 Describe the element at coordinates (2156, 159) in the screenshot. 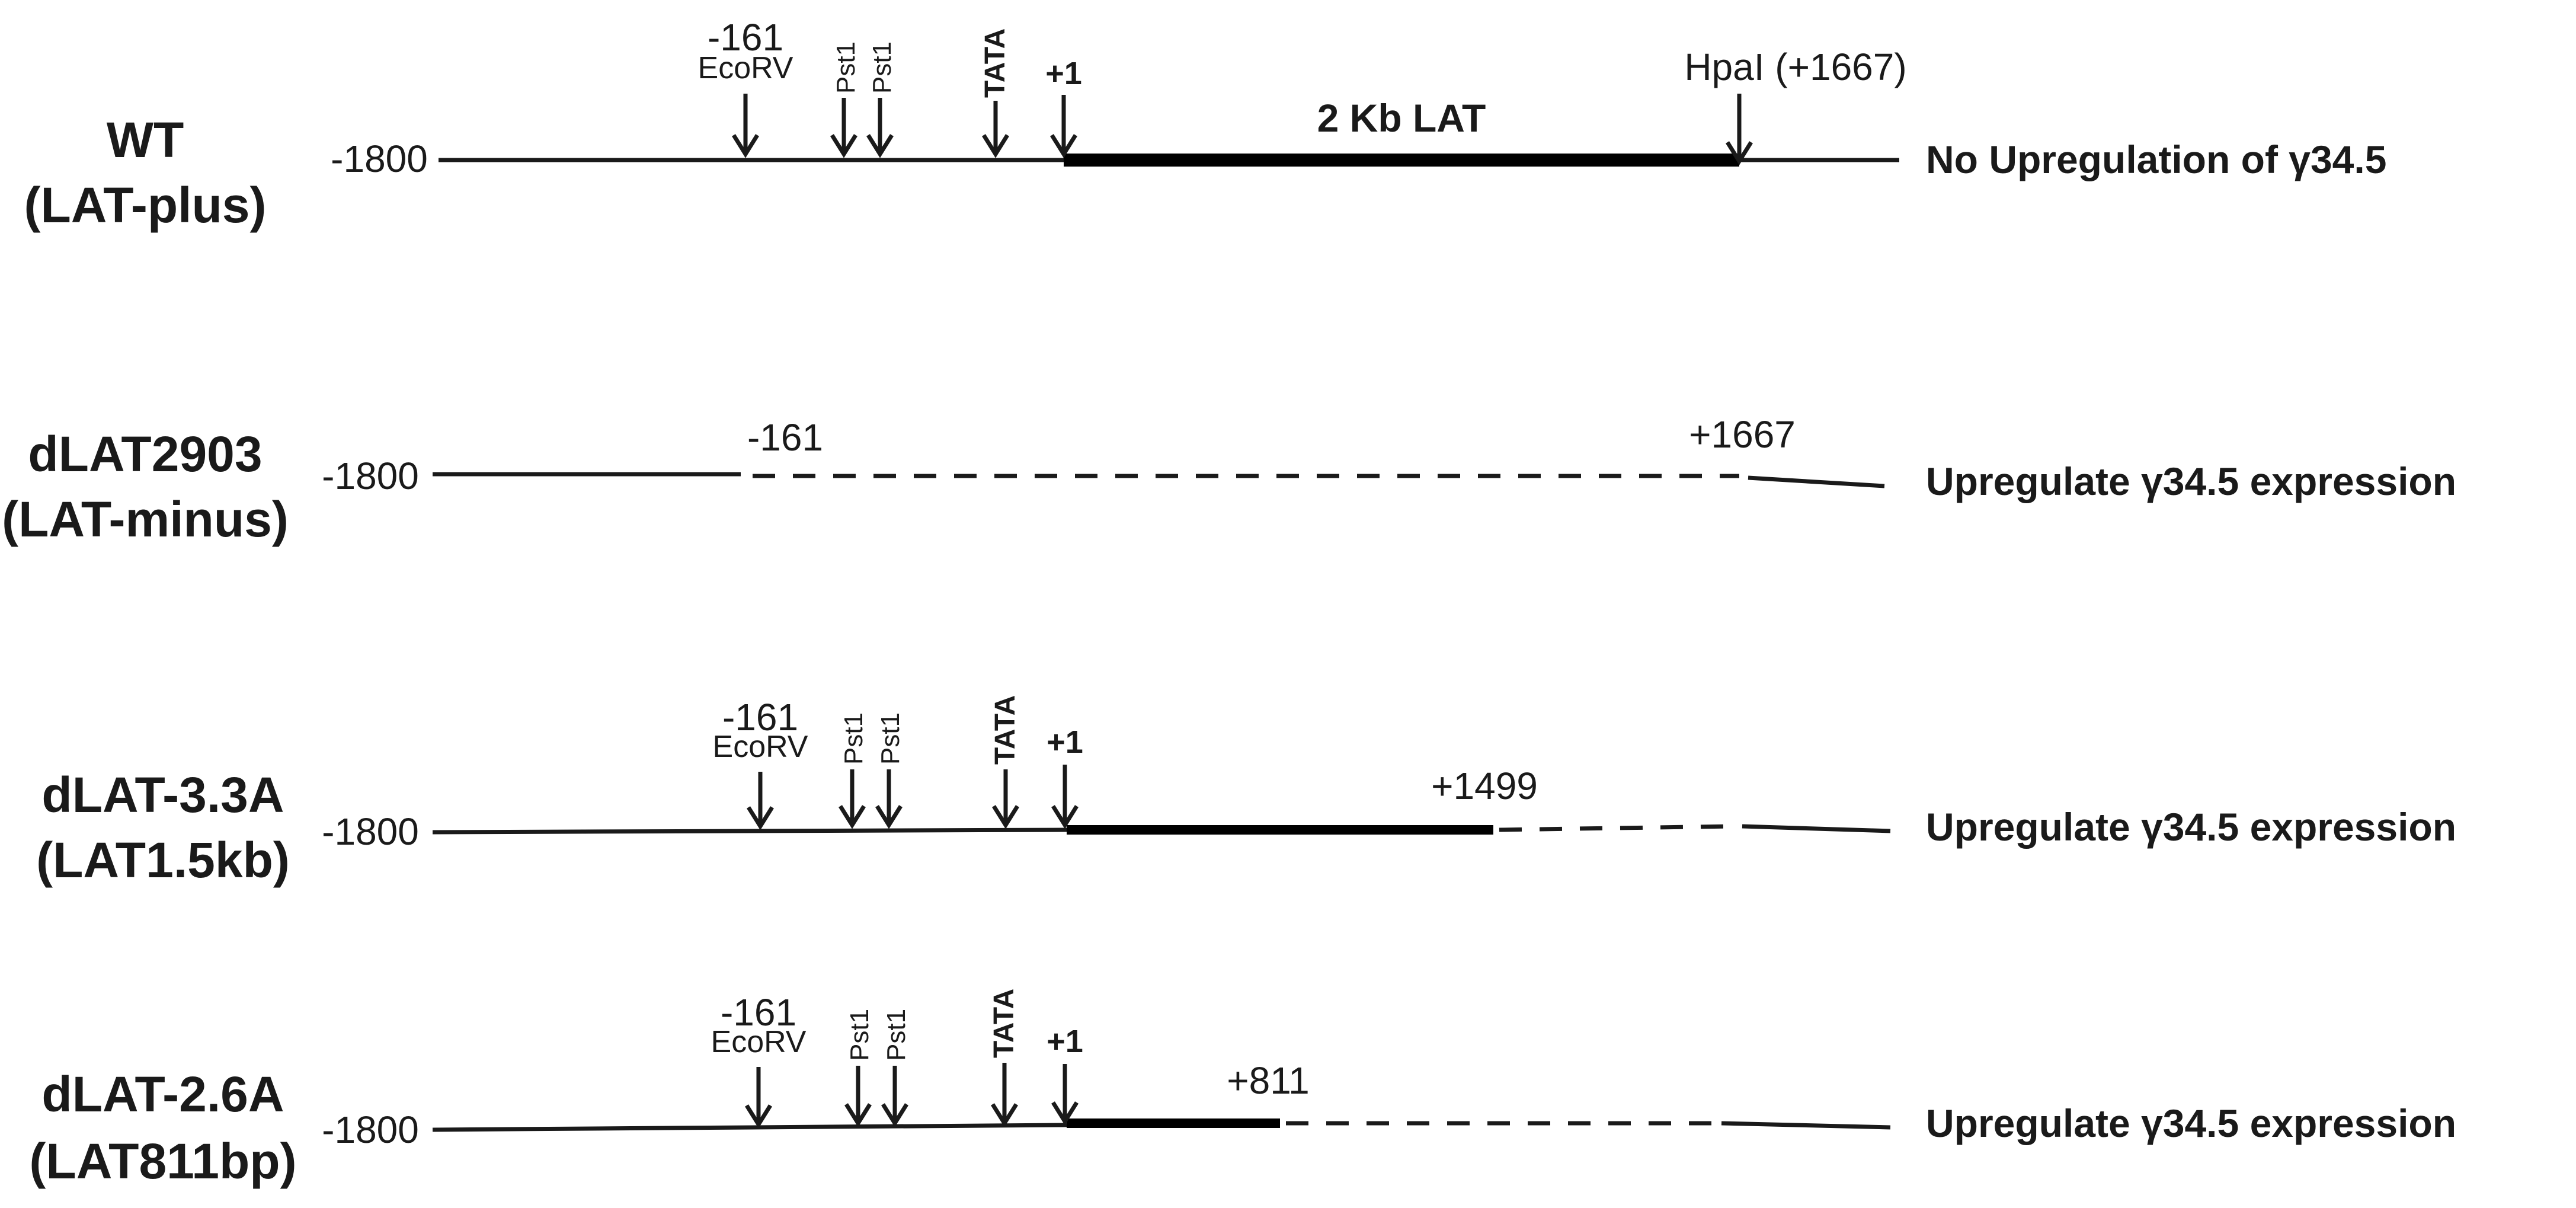

I see `phenotype-label: No Upregulation of γ34.5` at that location.